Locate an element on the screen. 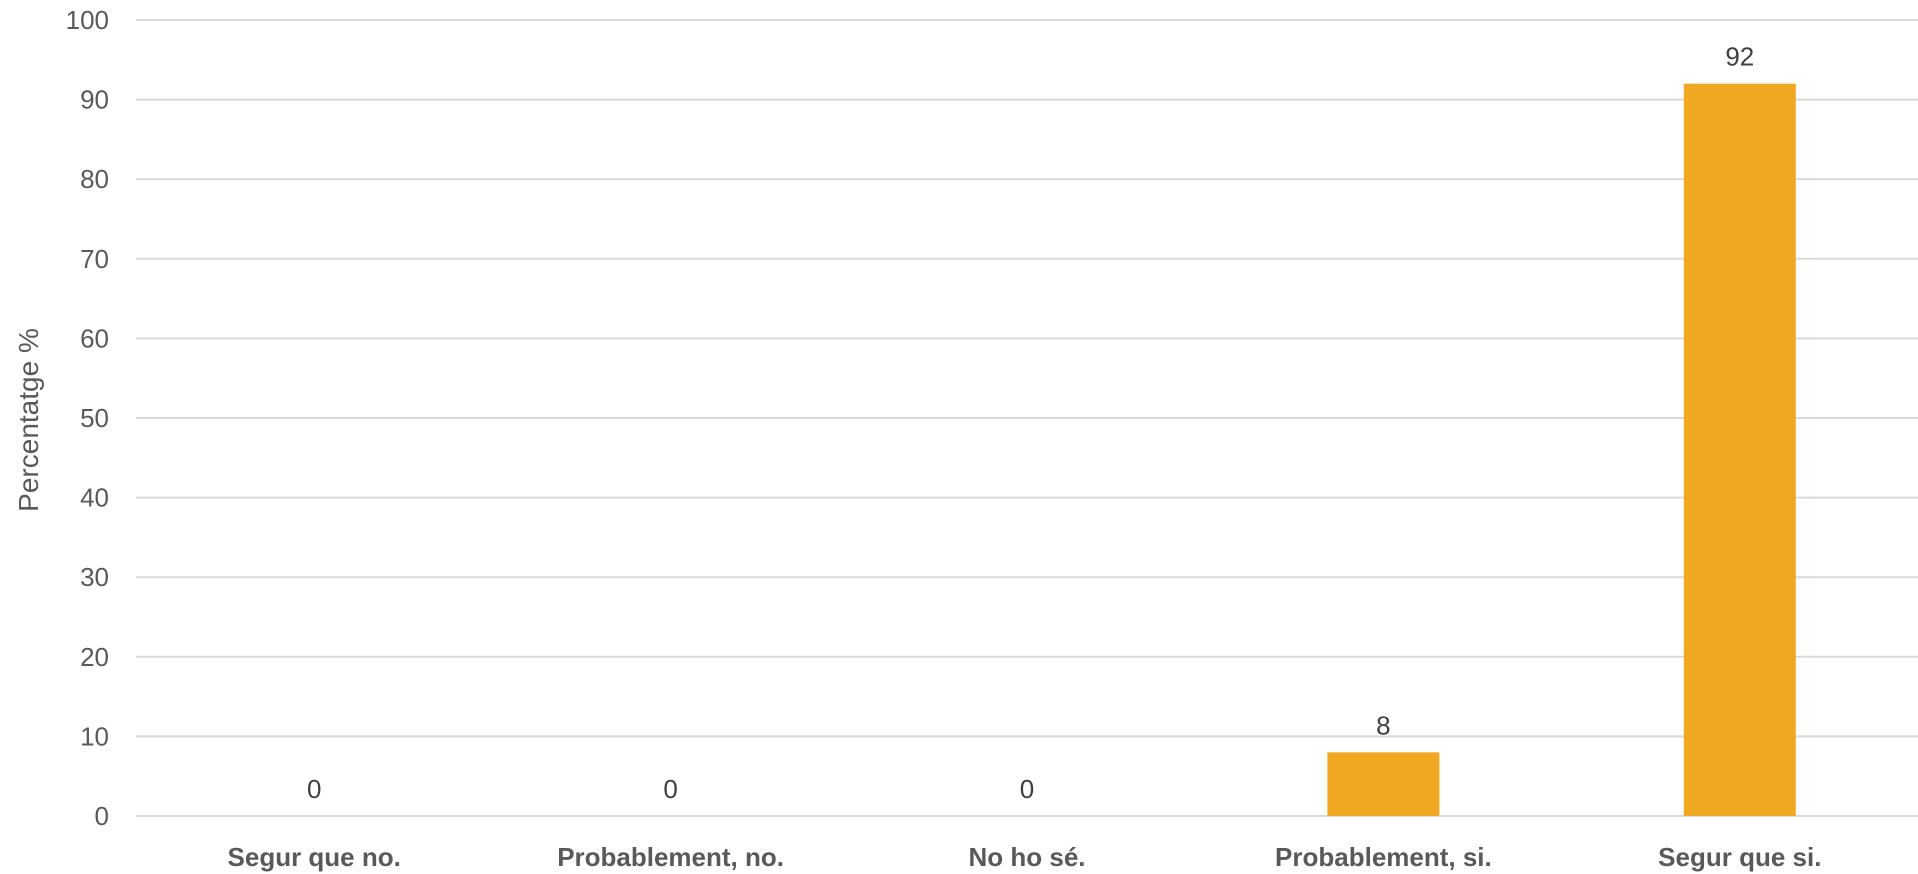 The height and width of the screenshot is (874, 1918). data-label: 8 is located at coordinates (1383, 725).